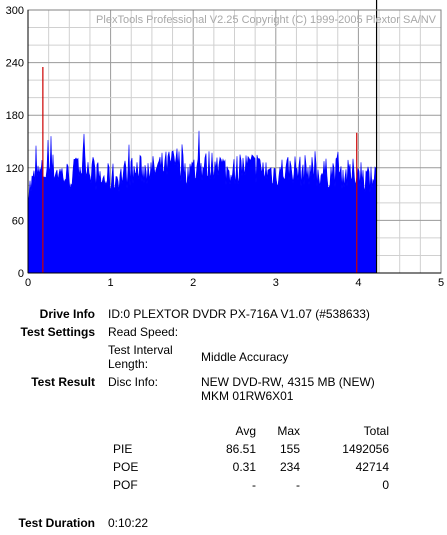 The width and height of the screenshot is (447, 535). What do you see at coordinates (289, 449) in the screenshot?
I see `row-pie-max: 155` at bounding box center [289, 449].